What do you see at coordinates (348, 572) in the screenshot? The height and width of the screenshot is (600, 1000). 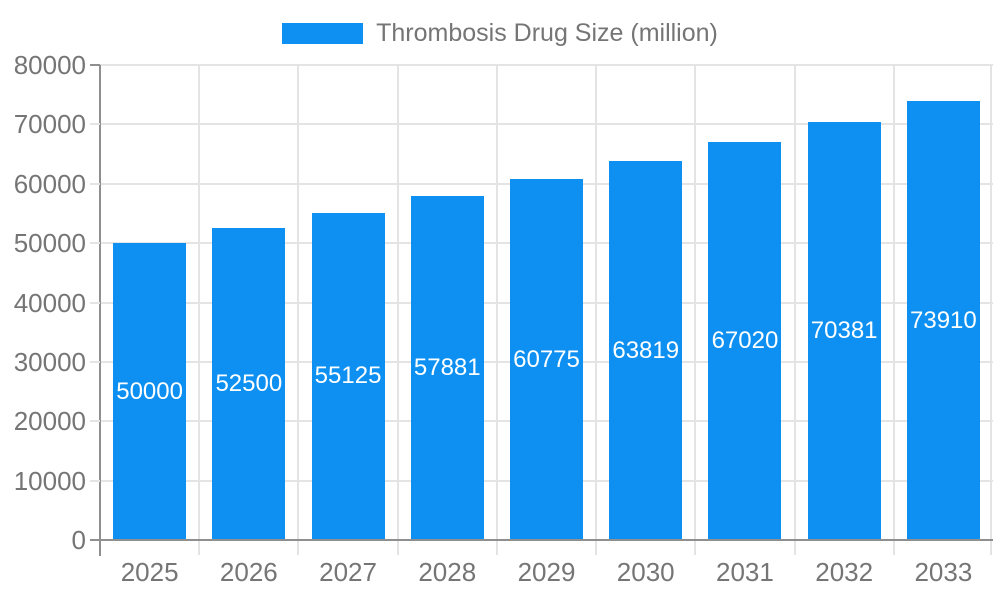 I see `x-axis-category-label: 2027` at bounding box center [348, 572].